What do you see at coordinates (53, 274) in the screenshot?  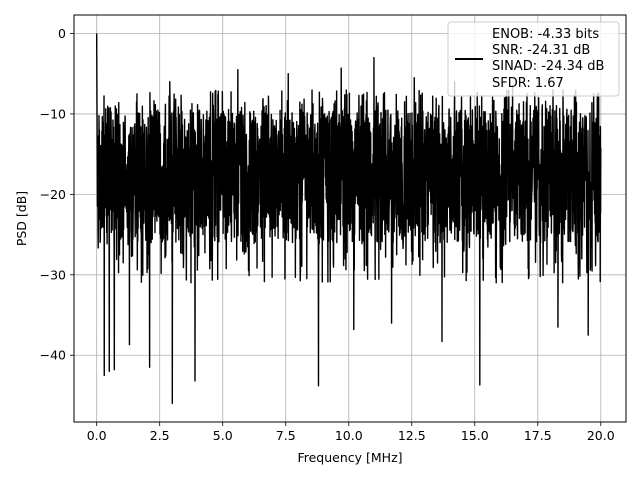 I see `y-tick-label: −30` at bounding box center [53, 274].